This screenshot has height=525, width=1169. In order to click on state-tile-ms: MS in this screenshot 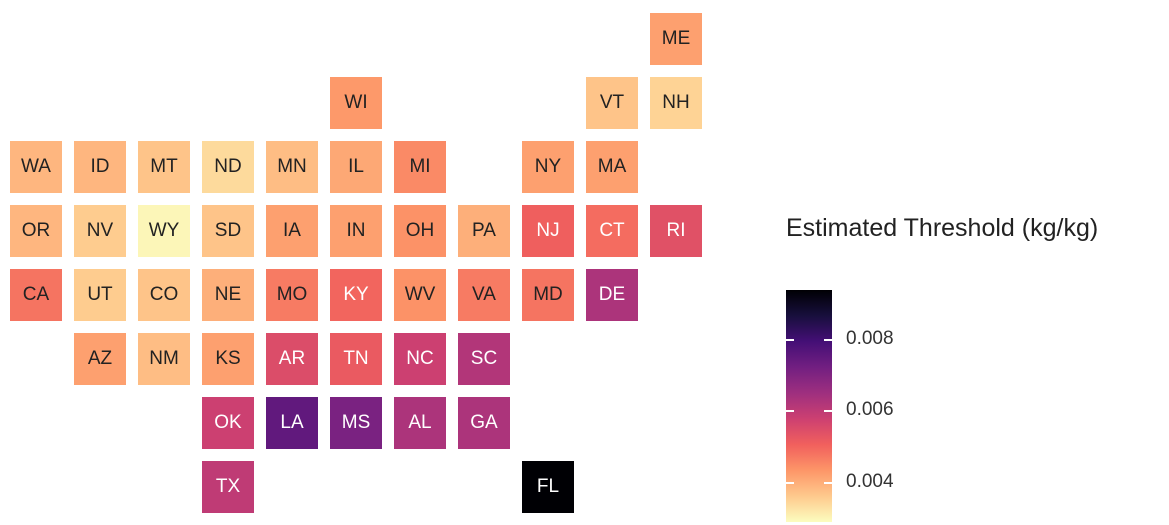, I will do `click(356, 423)`.